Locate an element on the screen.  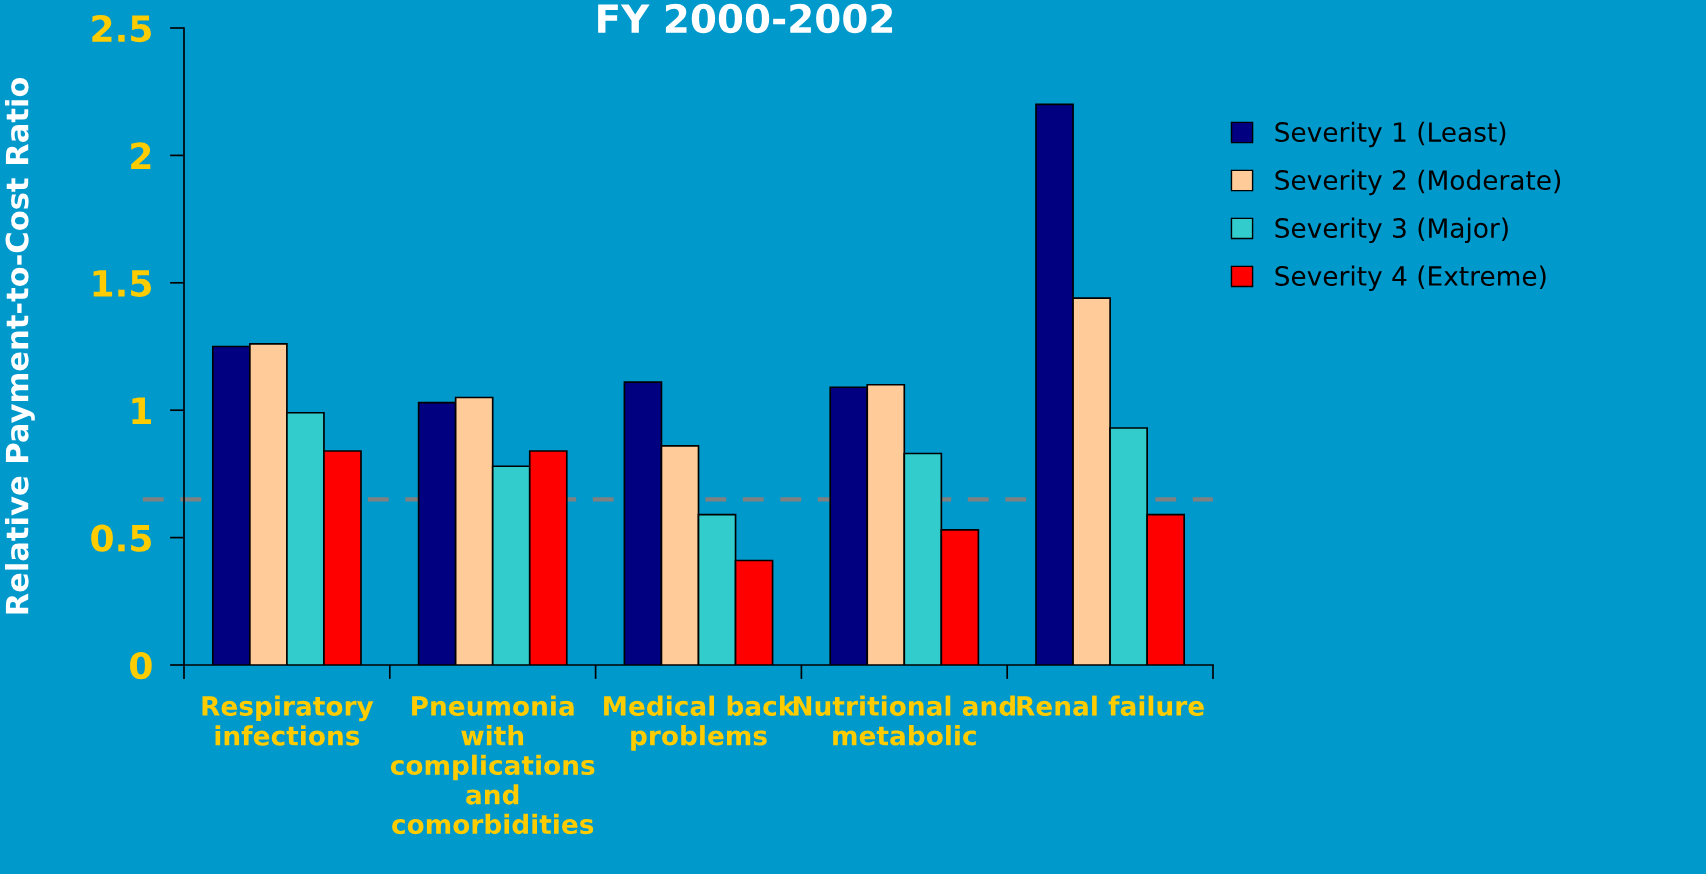
x-tick-label: Renal failure is located at coordinates (1110, 705).